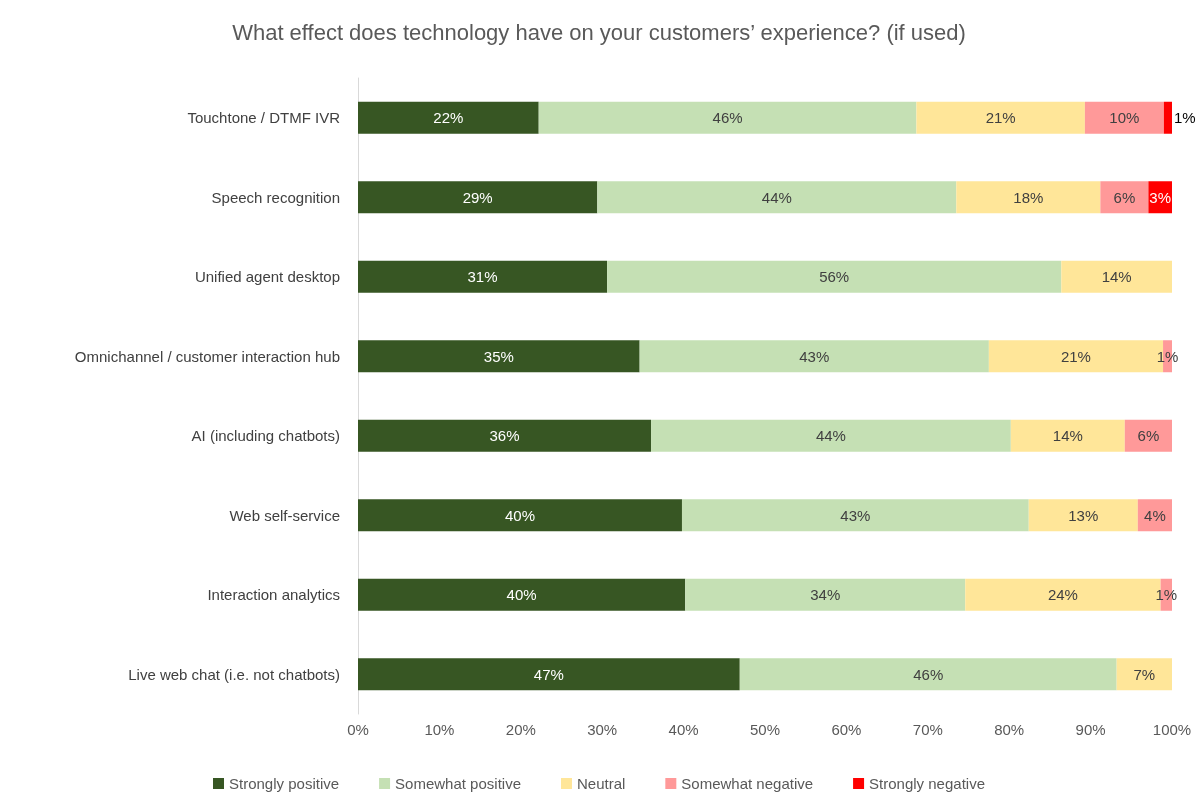 The image size is (1198, 800). What do you see at coordinates (265, 436) in the screenshot?
I see `y-tick-label: AI (including chatbots)` at bounding box center [265, 436].